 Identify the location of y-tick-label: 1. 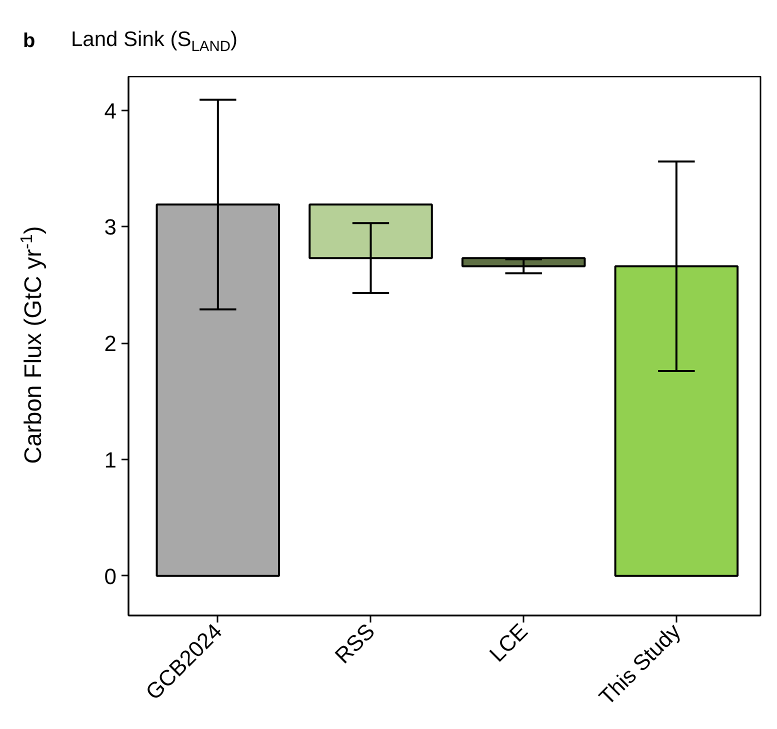
(110, 460).